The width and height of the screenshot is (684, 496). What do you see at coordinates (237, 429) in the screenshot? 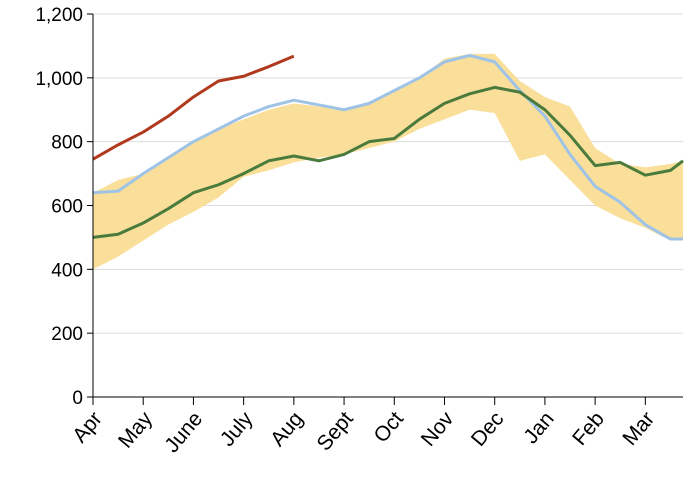
I see `x-tick-label: July` at bounding box center [237, 429].